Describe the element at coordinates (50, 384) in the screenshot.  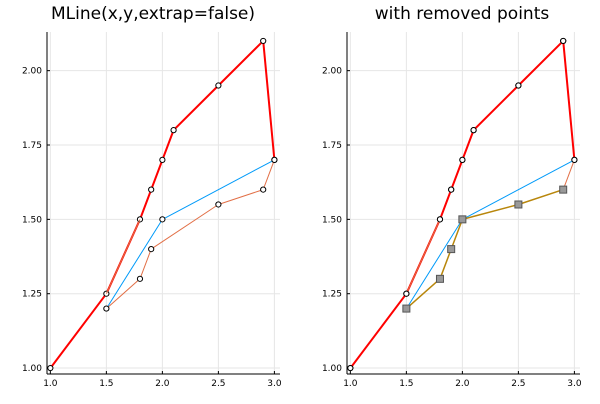
I see `left-x-tick-label: 1.0` at that location.